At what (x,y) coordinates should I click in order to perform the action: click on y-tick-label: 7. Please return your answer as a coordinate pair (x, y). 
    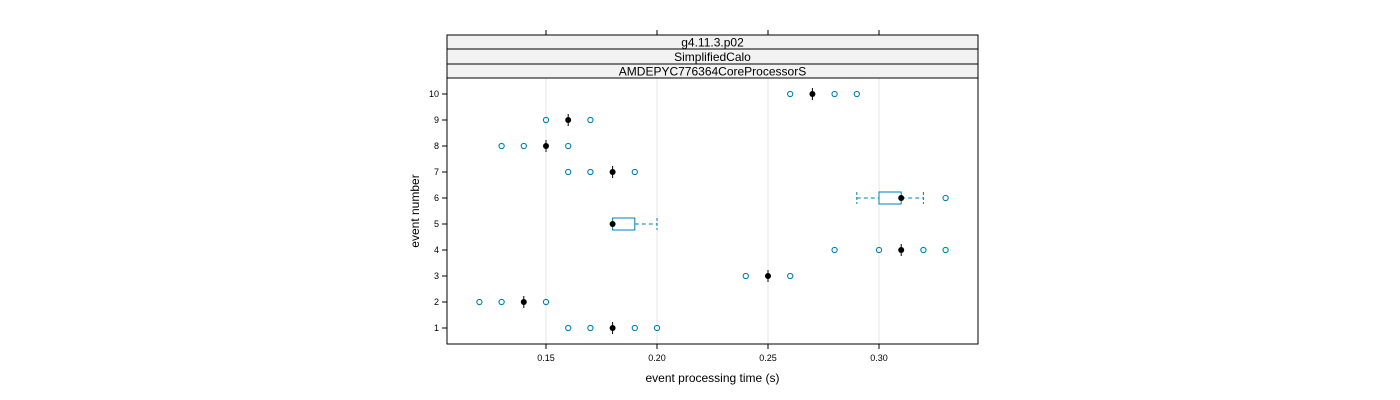
    Looking at the image, I should click on (436, 172).